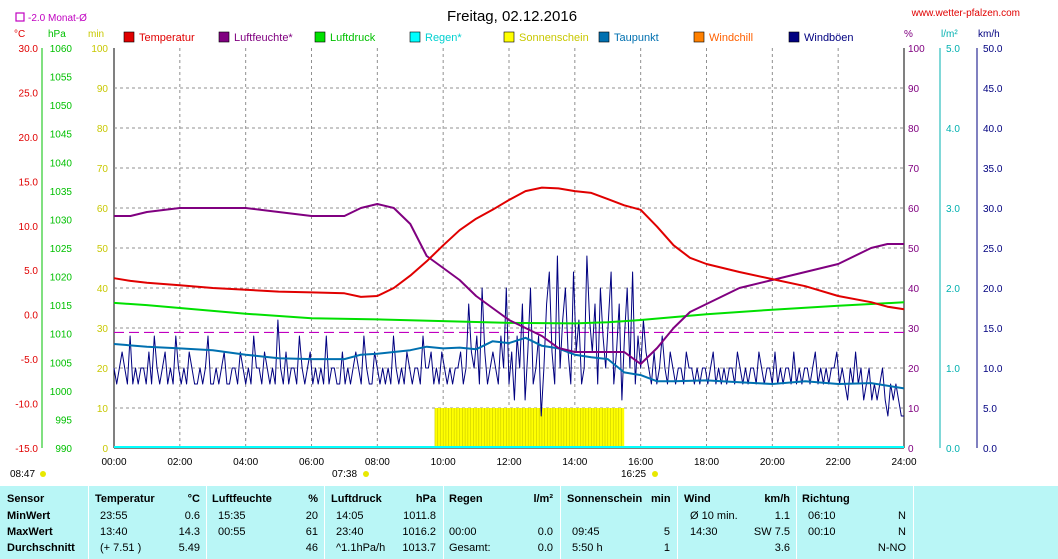  Describe the element at coordinates (29, 227) in the screenshot. I see `temperature-tick-label: 10.0` at that location.